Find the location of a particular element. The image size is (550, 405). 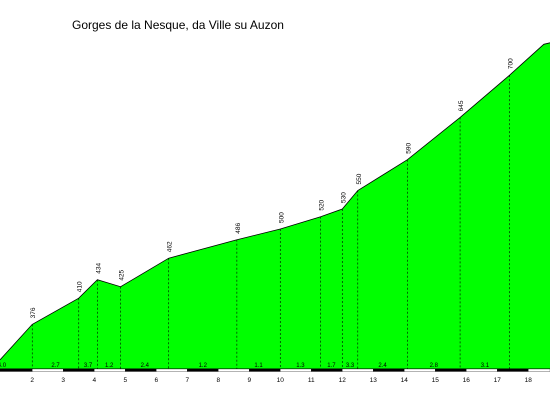

x-tick-label: 10 is located at coordinates (281, 380).